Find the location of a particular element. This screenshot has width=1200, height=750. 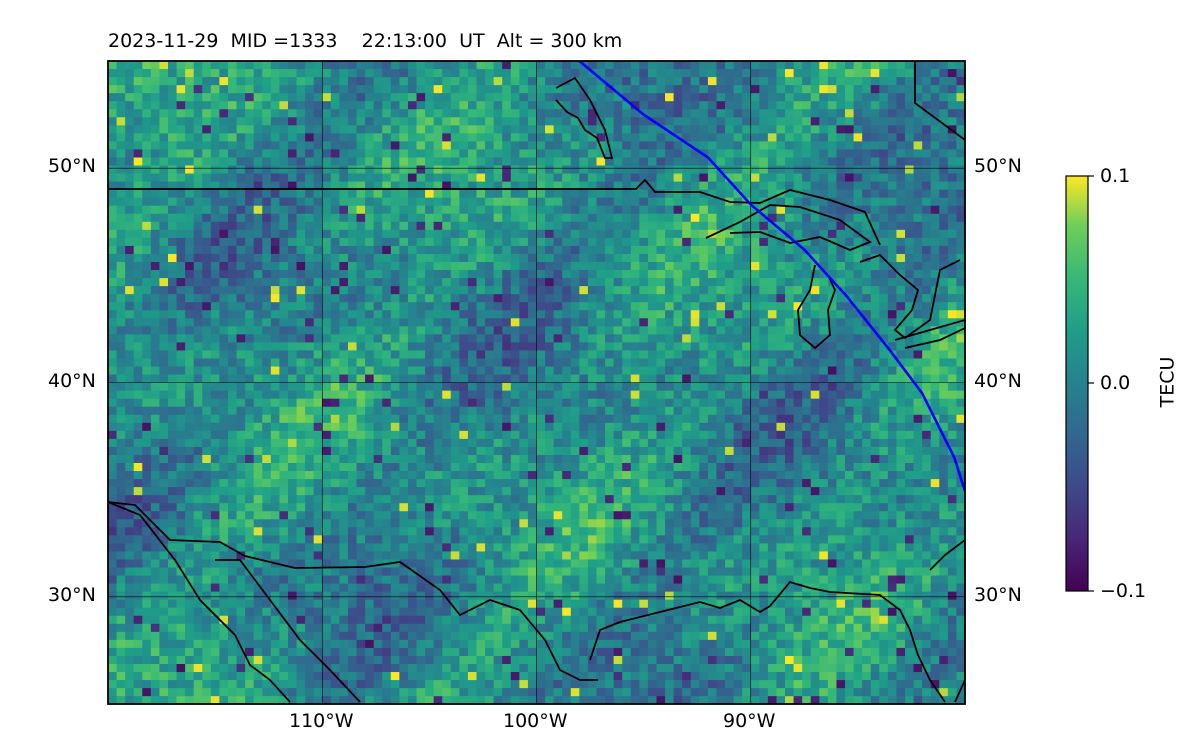

lon-label-90w: 90°W is located at coordinates (749, 721).